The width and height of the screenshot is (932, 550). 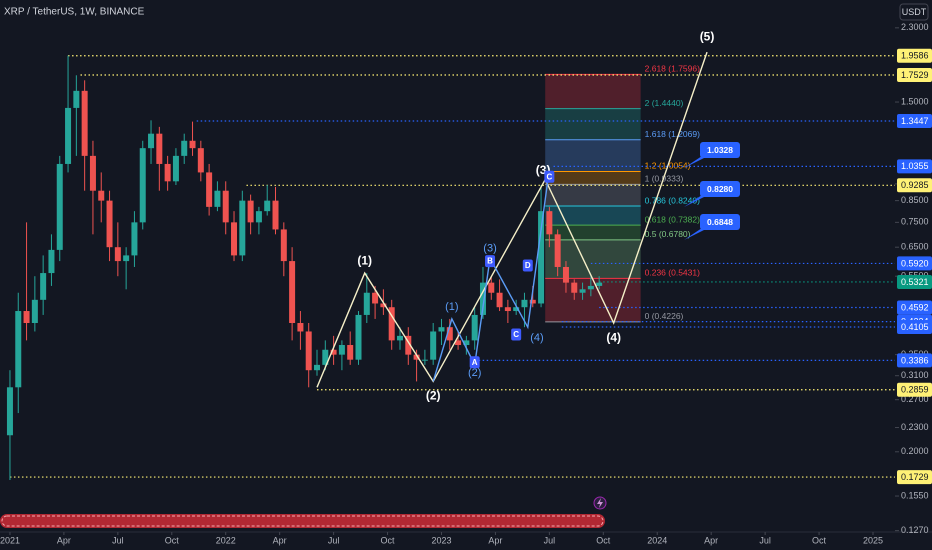 What do you see at coordinates (672, 273) in the screenshot?
I see `fib-label: 0.236 (0.5431)` at bounding box center [672, 273].